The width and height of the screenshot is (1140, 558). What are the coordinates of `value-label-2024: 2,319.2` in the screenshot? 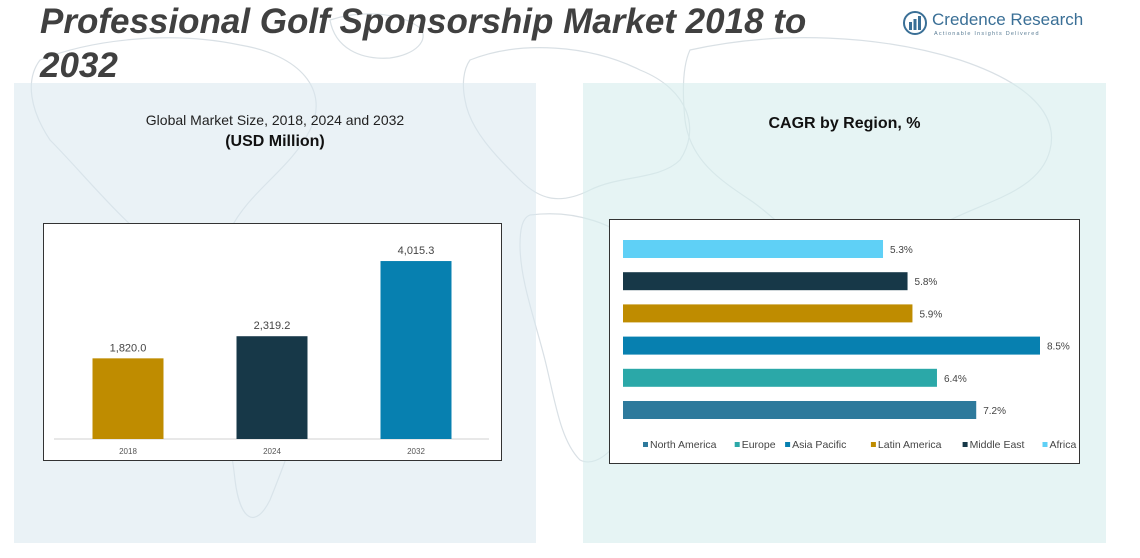 It's located at (272, 326).